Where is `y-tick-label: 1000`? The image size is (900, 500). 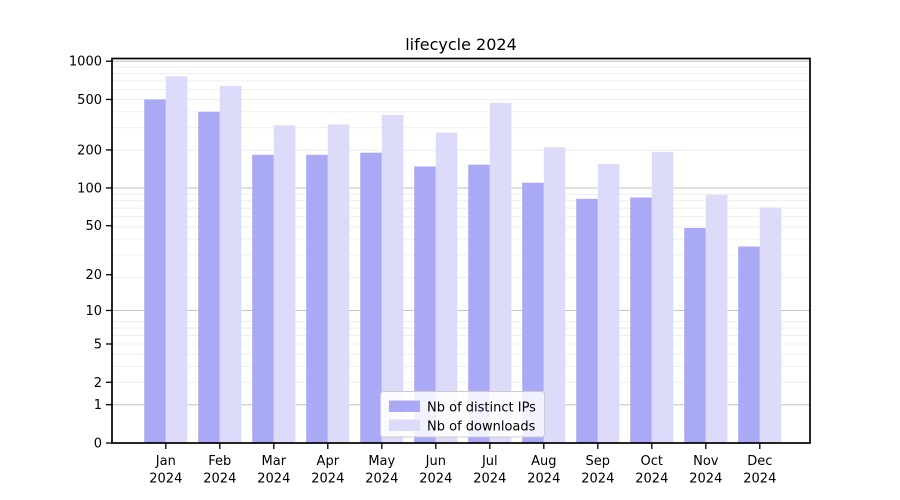 y-tick-label: 1000 is located at coordinates (85, 62).